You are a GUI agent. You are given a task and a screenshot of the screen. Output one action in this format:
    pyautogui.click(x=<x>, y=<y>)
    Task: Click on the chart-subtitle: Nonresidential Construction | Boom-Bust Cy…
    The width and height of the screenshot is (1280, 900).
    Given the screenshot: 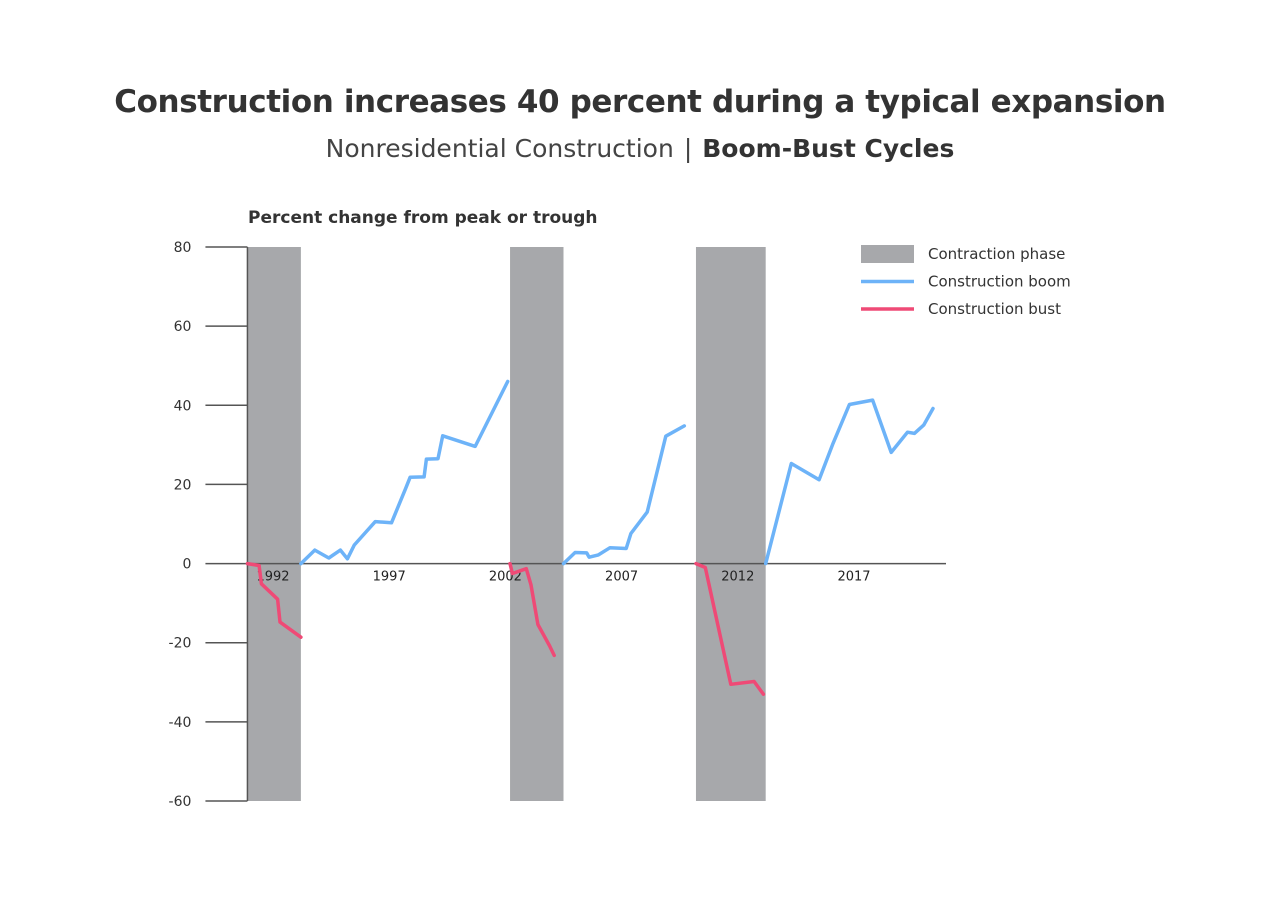 What is the action you would take?
    pyautogui.click(x=640, y=148)
    